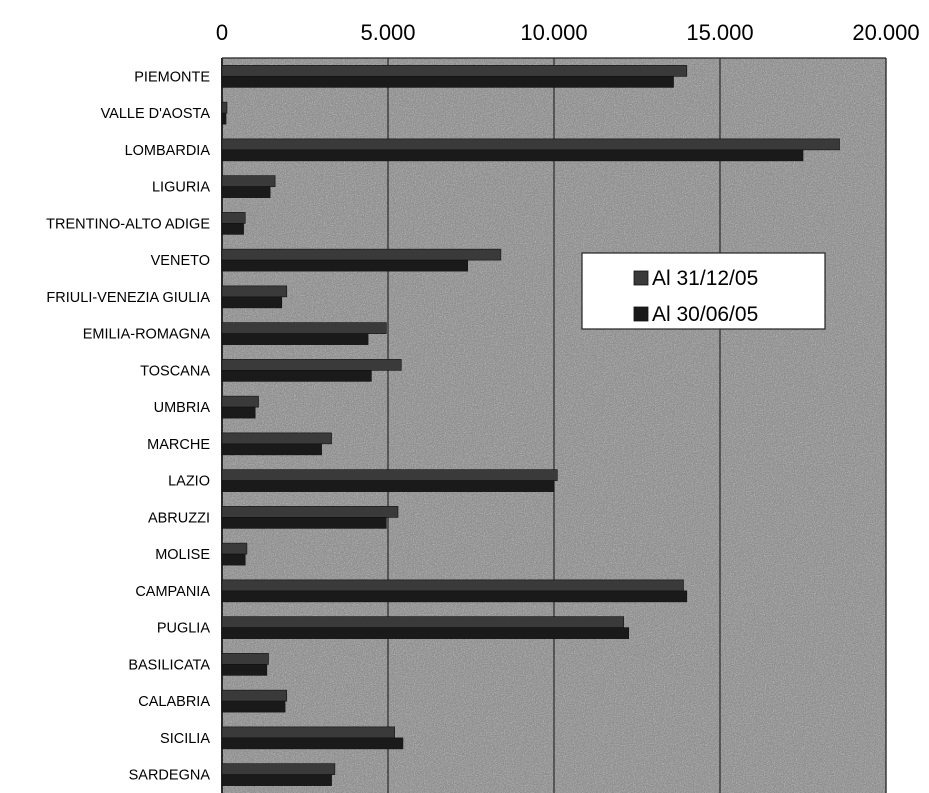 The height and width of the screenshot is (793, 929). I want to click on x-tick-label: 10.000, so click(553, 32).